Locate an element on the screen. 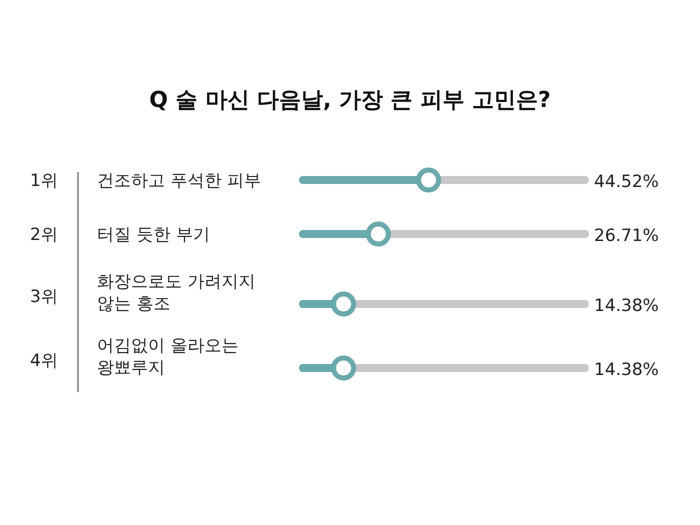 The image size is (700, 525). data-label: 26.71% is located at coordinates (626, 236).